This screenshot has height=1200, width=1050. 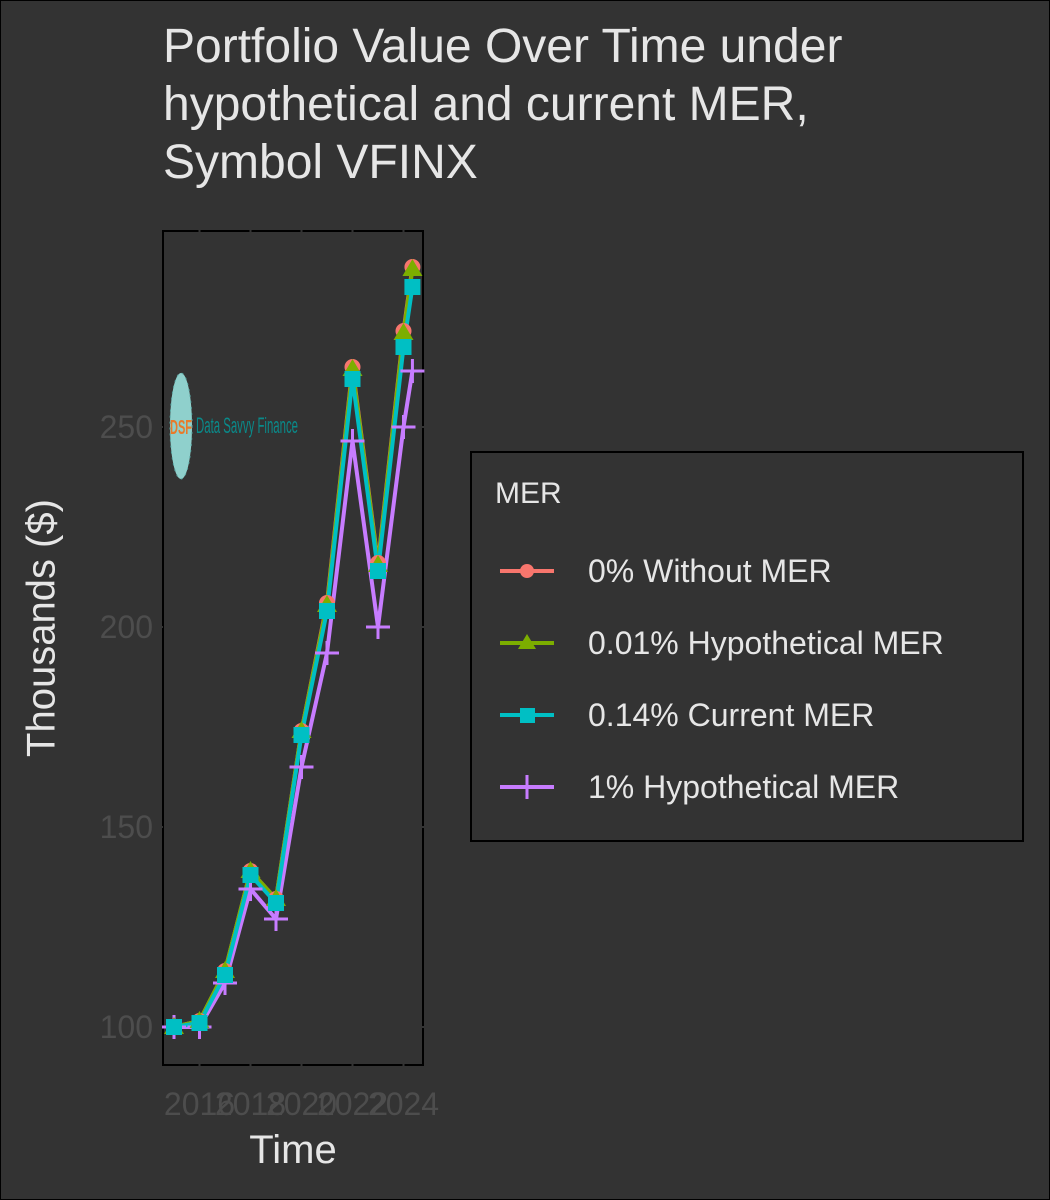 What do you see at coordinates (301, 1104) in the screenshot?
I see `x-tick-label: 2020` at bounding box center [301, 1104].